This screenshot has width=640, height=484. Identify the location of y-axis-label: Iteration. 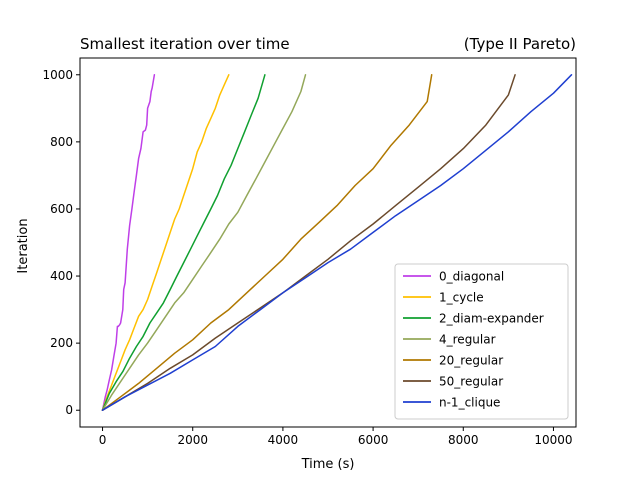
(23, 245).